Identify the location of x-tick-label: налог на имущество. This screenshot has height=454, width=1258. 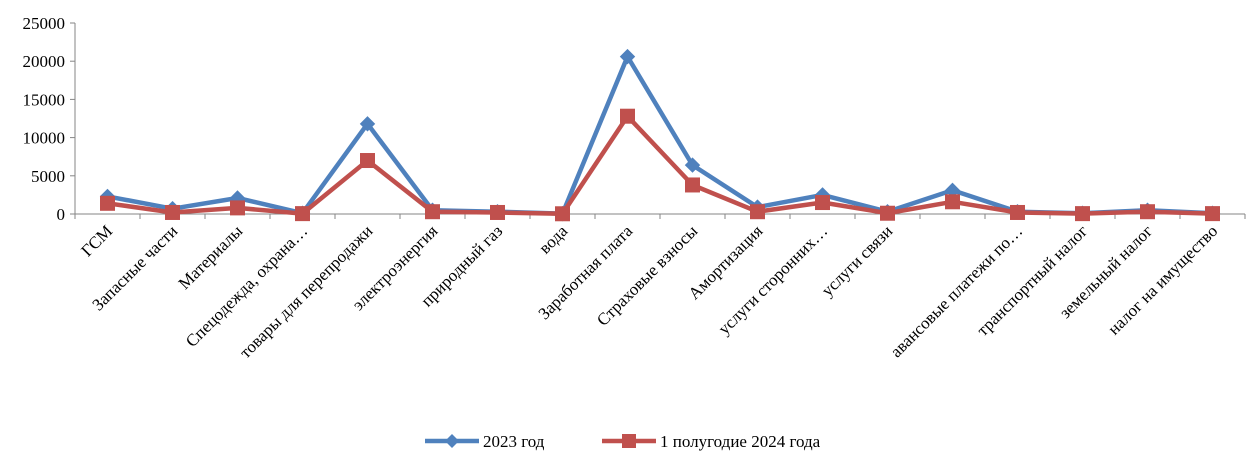
(1162, 279).